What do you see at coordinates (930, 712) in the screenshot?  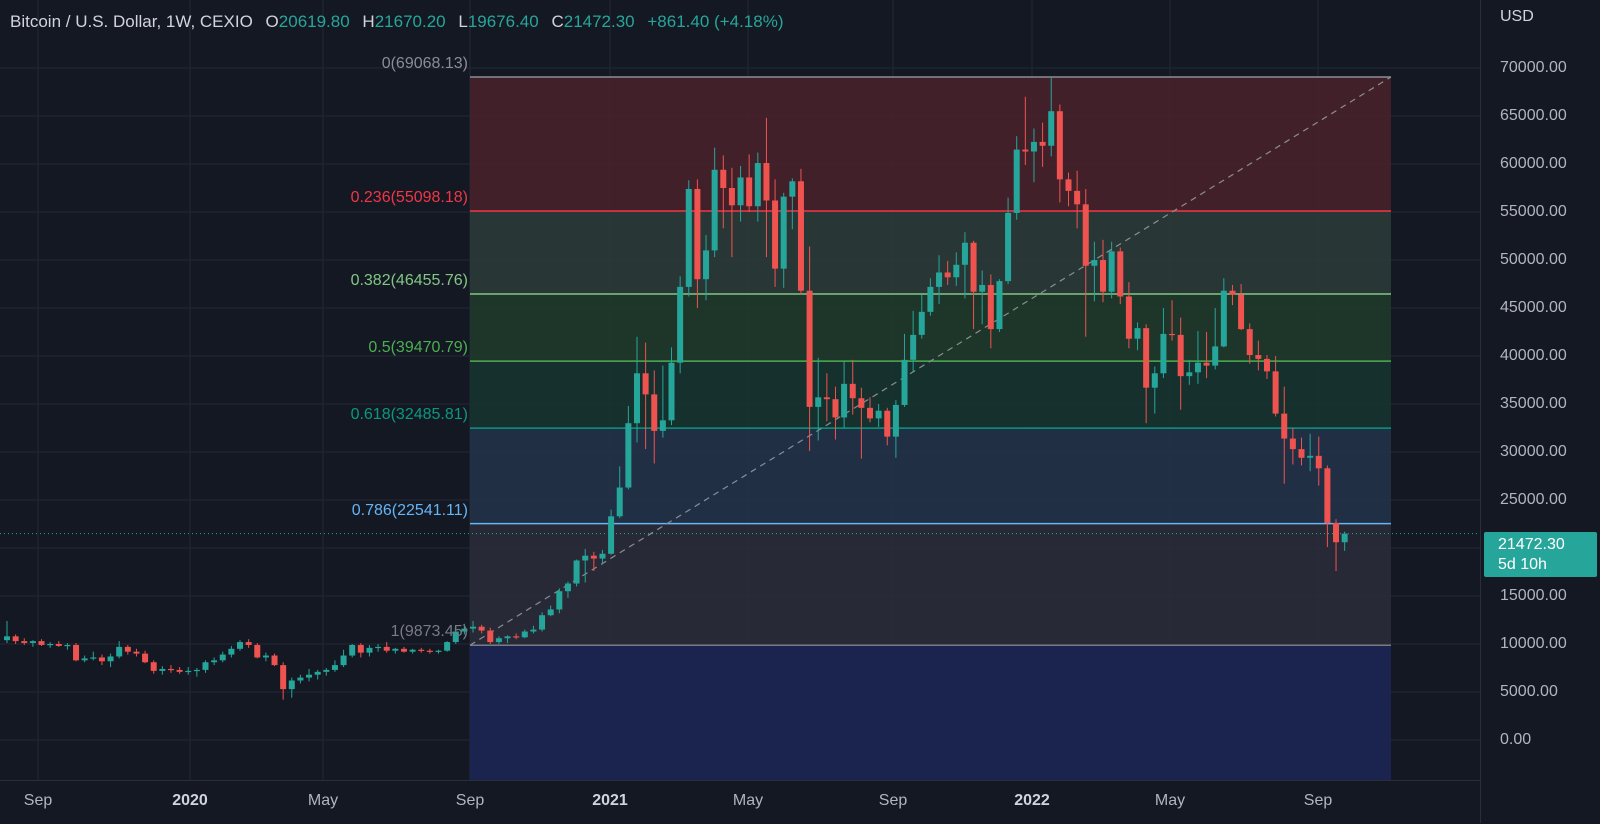 I see `fib-zone-extension` at bounding box center [930, 712].